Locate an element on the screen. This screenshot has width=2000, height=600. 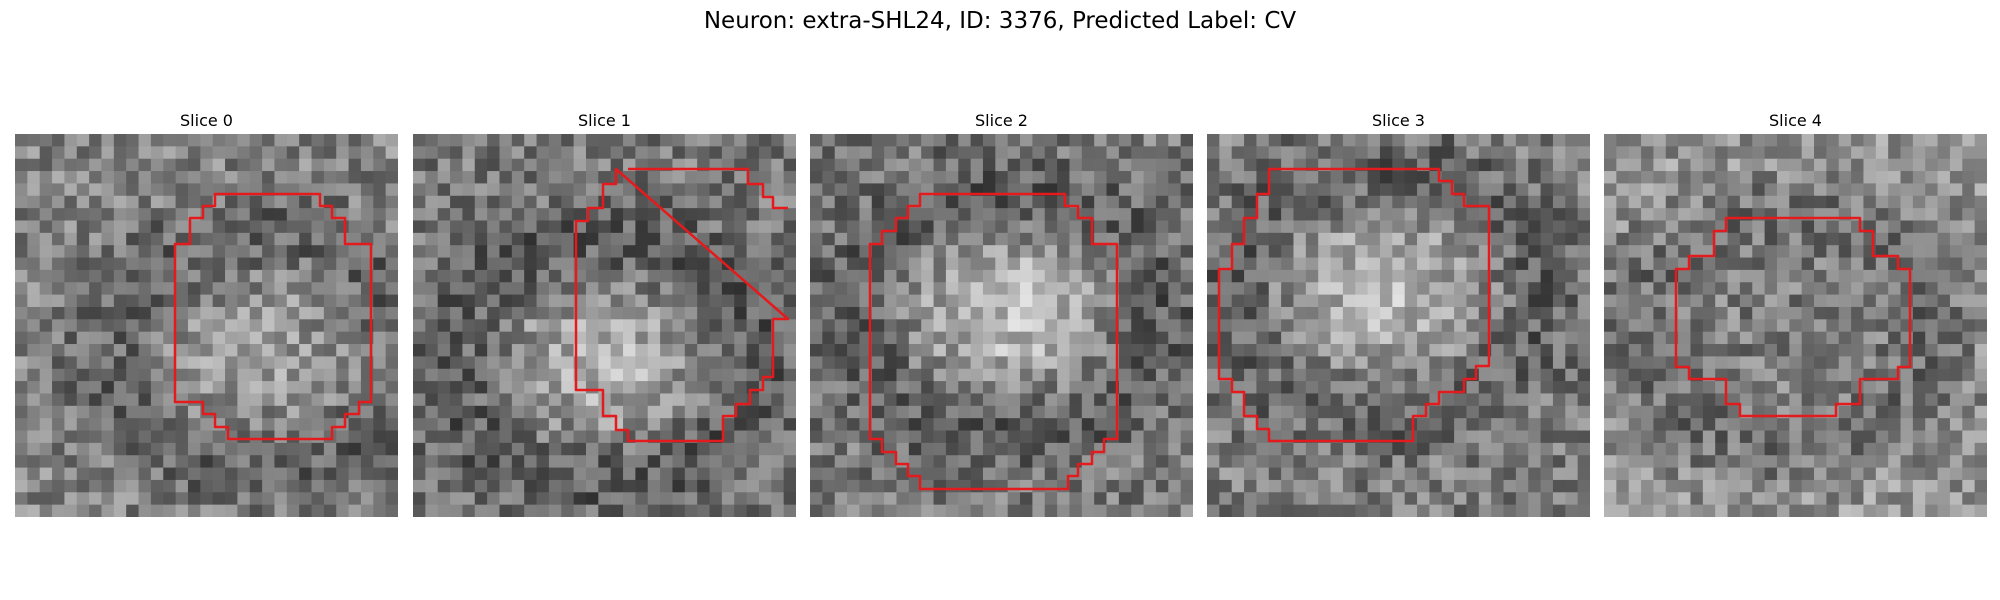
slice-title: Slice 4 is located at coordinates (1795, 121).